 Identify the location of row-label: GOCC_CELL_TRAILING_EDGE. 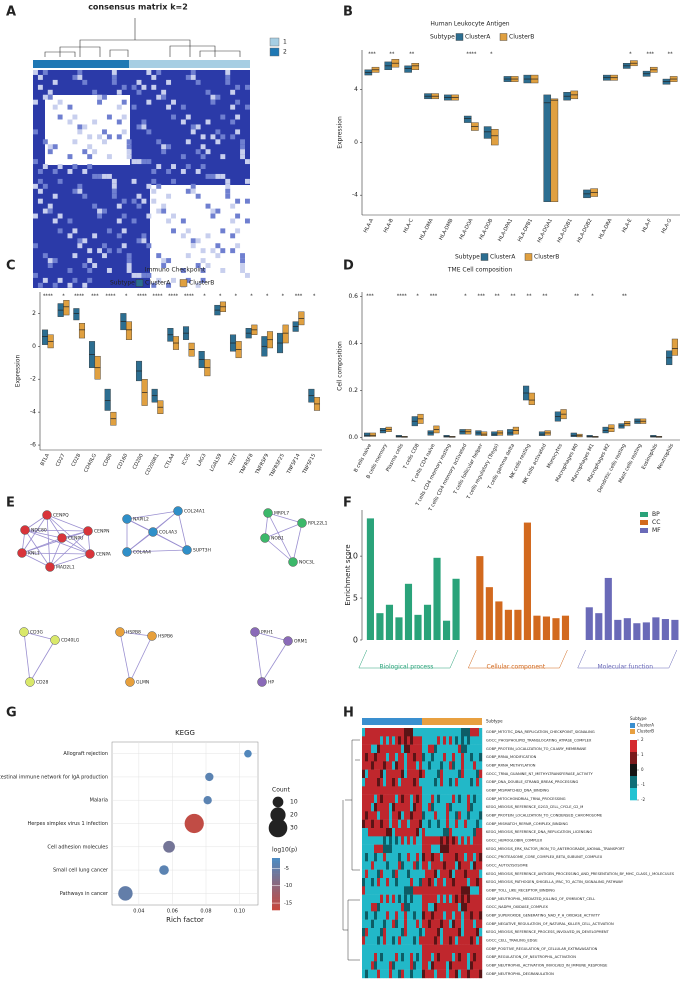
(512, 941).